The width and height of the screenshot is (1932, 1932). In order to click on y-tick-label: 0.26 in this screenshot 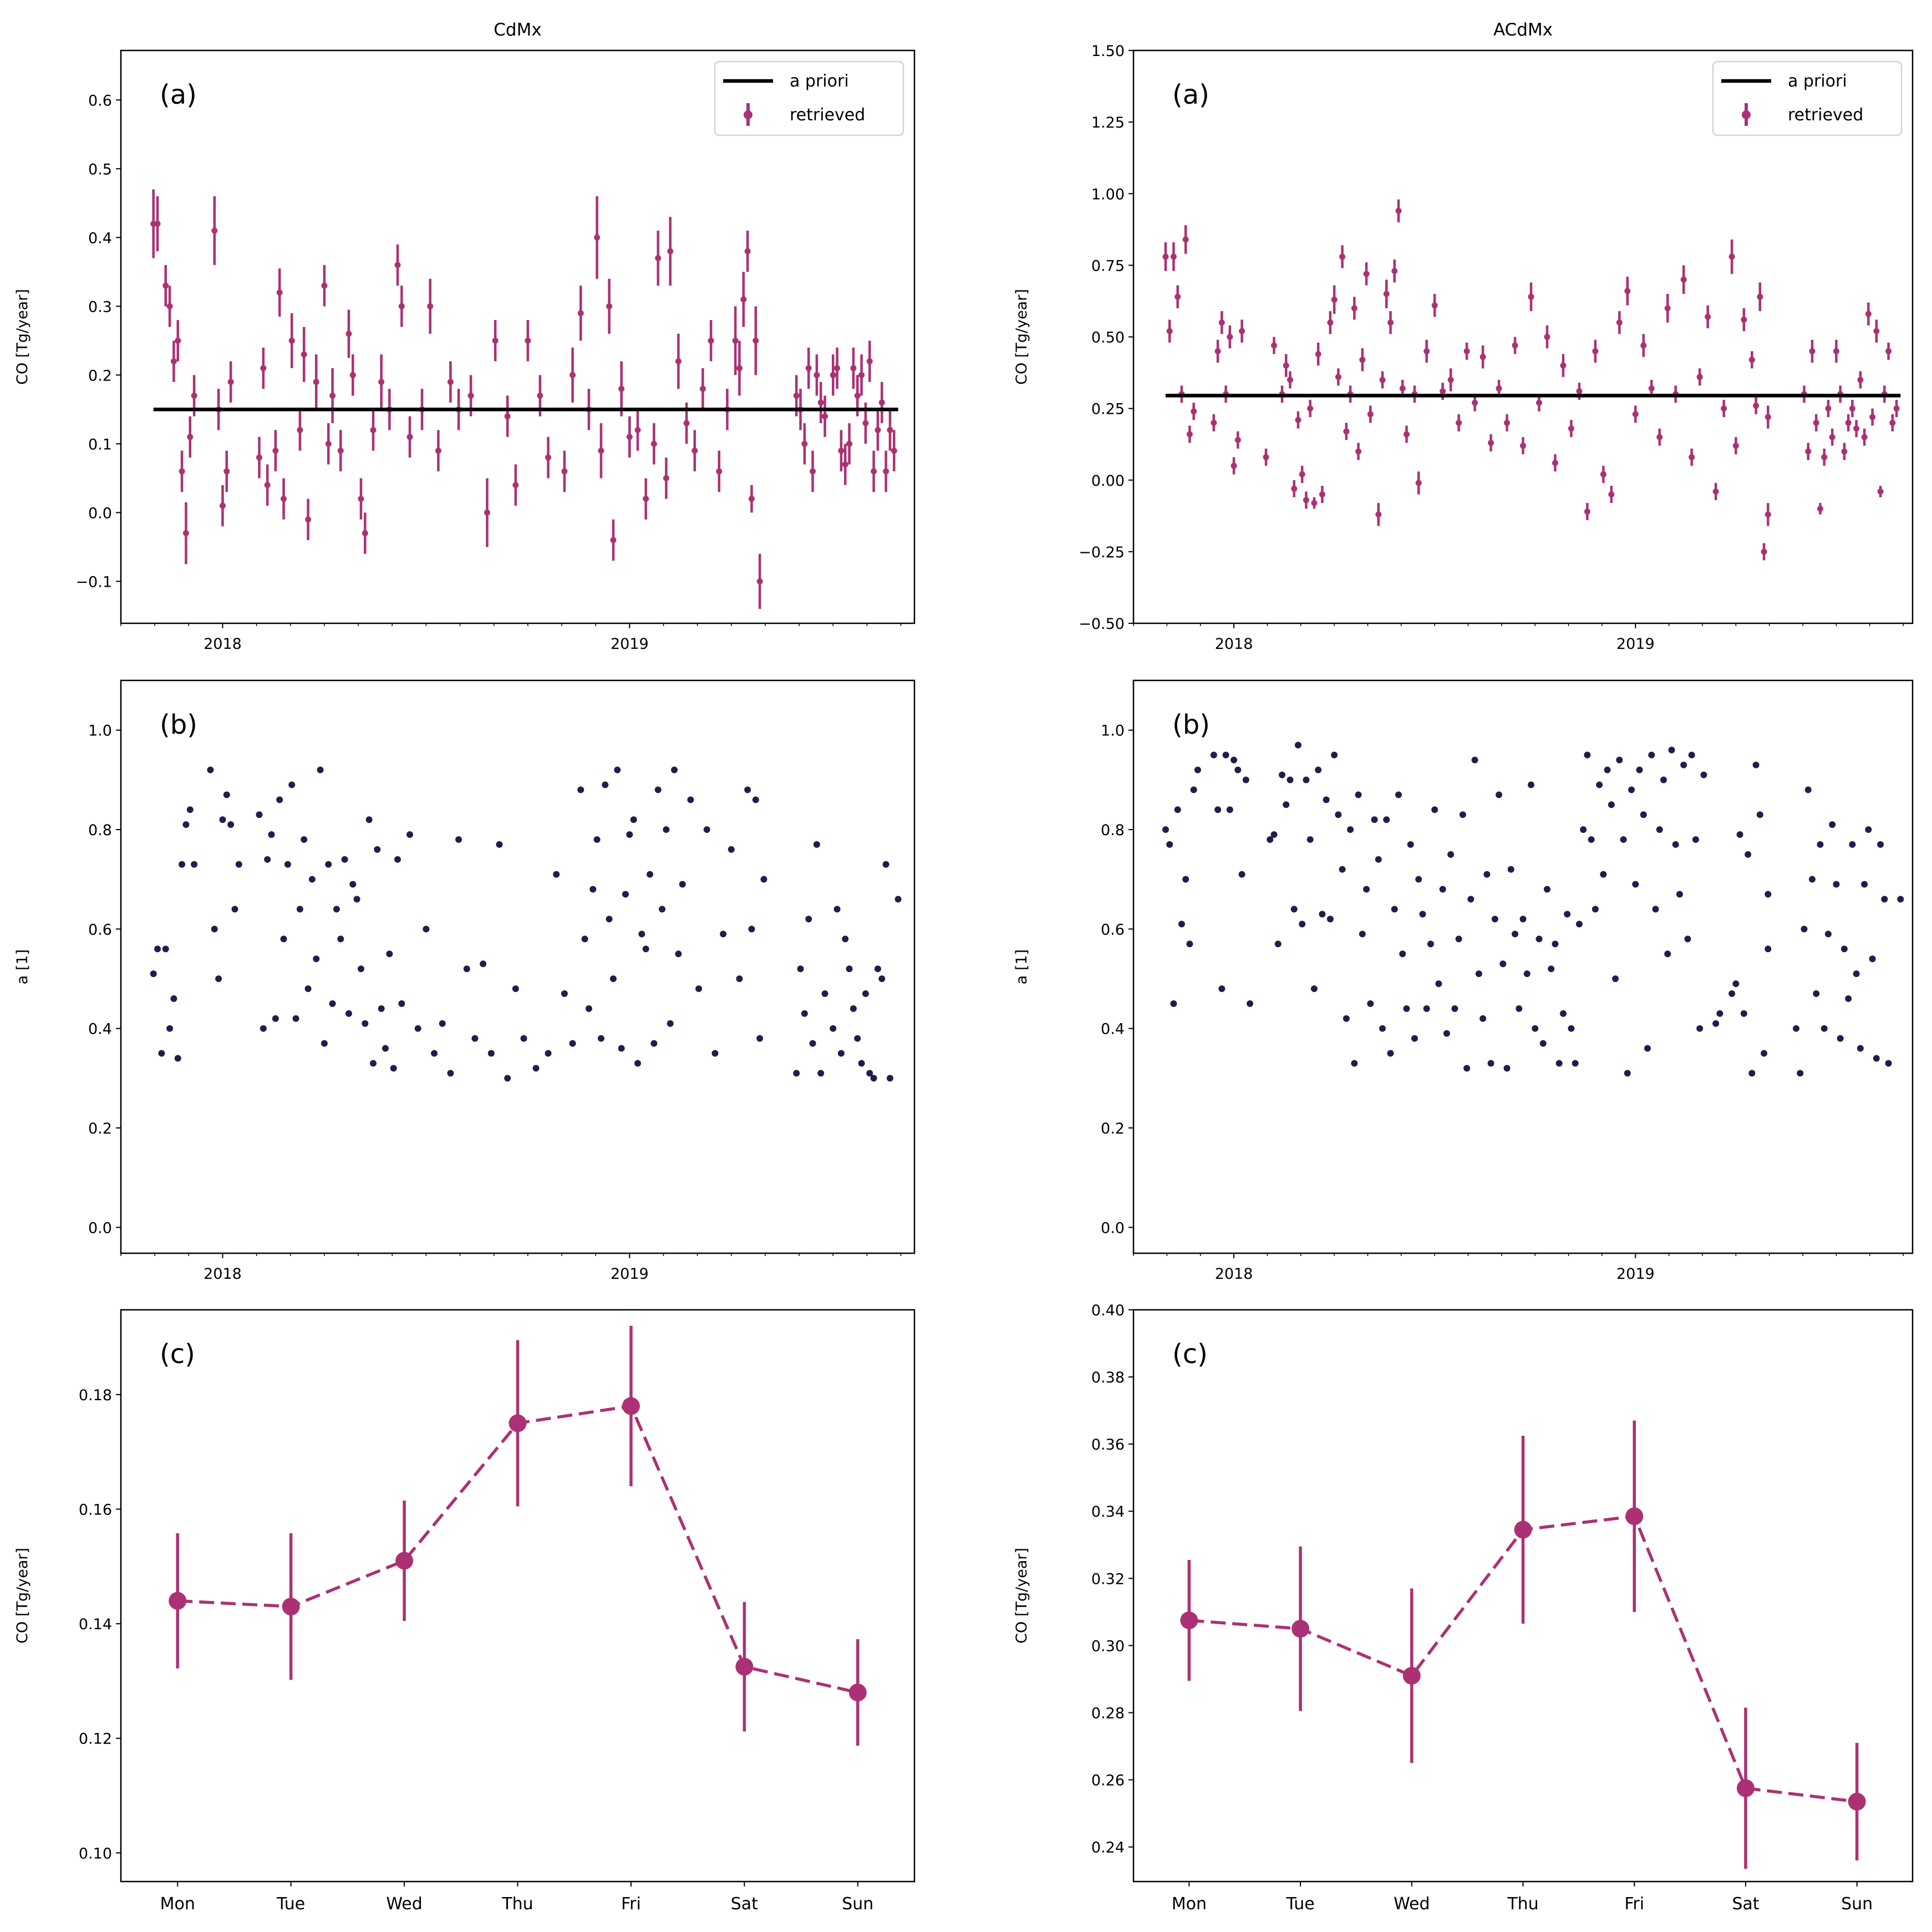, I will do `click(1108, 1781)`.